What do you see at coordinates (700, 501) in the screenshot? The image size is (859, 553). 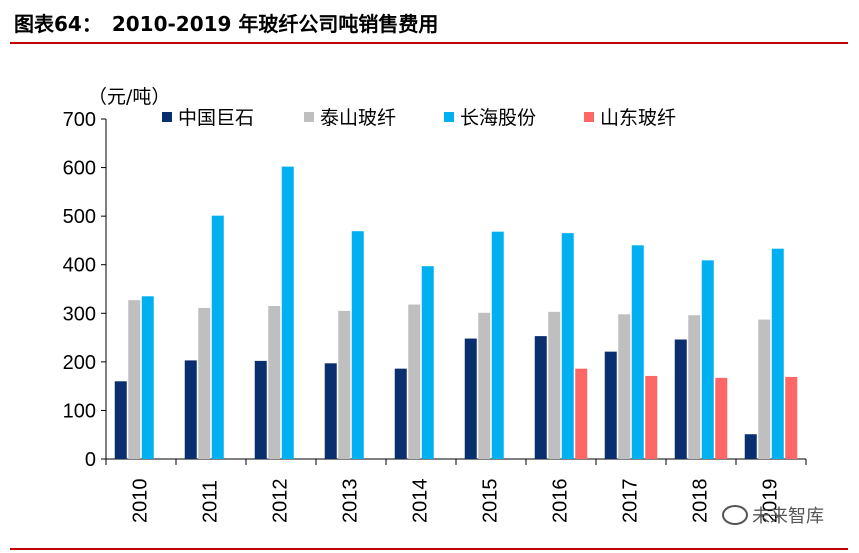 I see `x-tick-label: 2018` at bounding box center [700, 501].